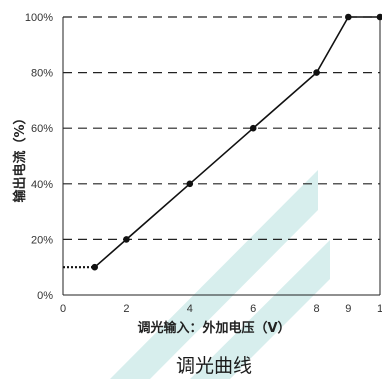 The height and width of the screenshot is (379, 382). Describe the element at coordinates (20, 156) in the screenshot. I see `y-axis-label: 输出电流（%）` at that location.